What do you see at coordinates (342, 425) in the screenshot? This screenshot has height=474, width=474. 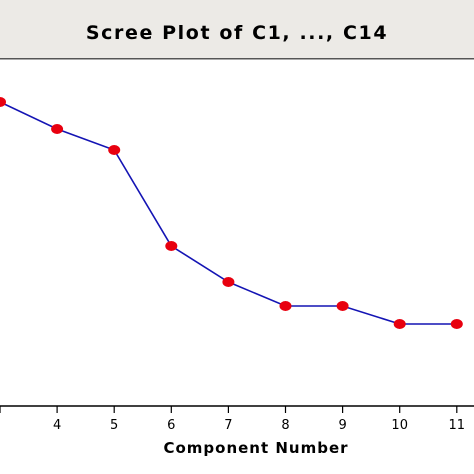 I see `x-tick-label-9: 9` at bounding box center [342, 425].